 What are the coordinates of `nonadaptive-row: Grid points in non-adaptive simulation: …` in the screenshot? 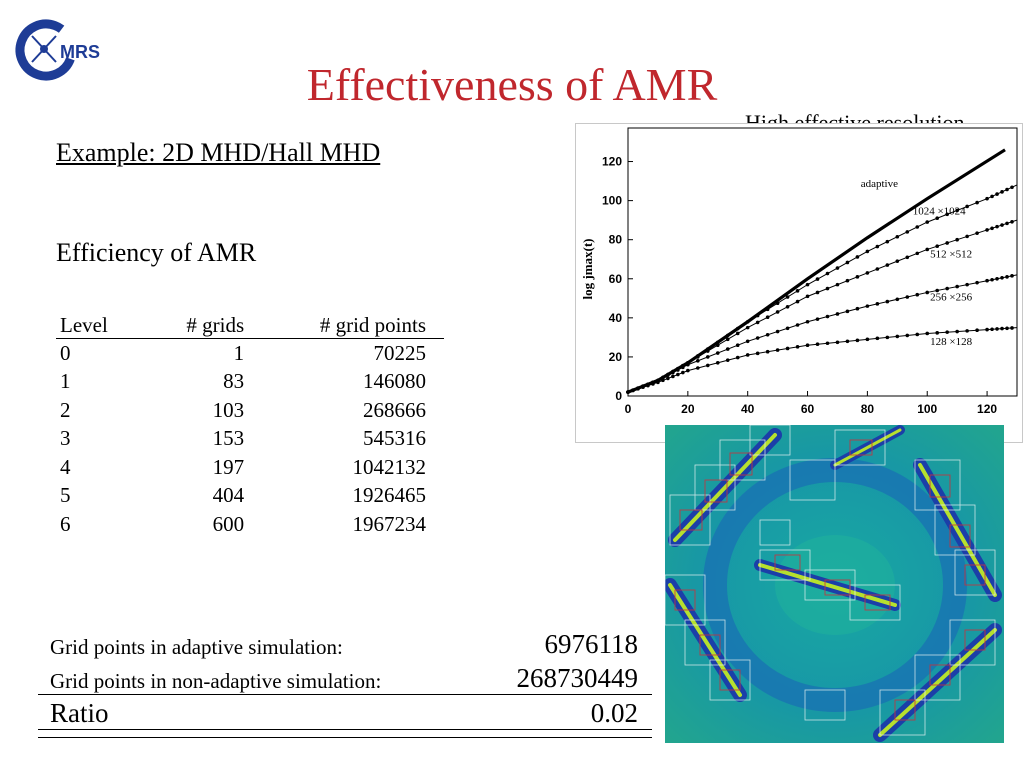 It's located at (345, 677).